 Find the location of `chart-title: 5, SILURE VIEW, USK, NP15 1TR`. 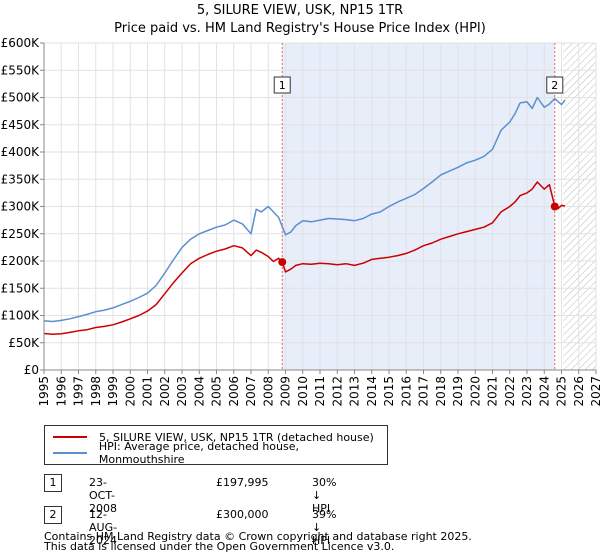

chart-title: 5, SILURE VIEW, USK, NP15 1TR is located at coordinates (300, 10).